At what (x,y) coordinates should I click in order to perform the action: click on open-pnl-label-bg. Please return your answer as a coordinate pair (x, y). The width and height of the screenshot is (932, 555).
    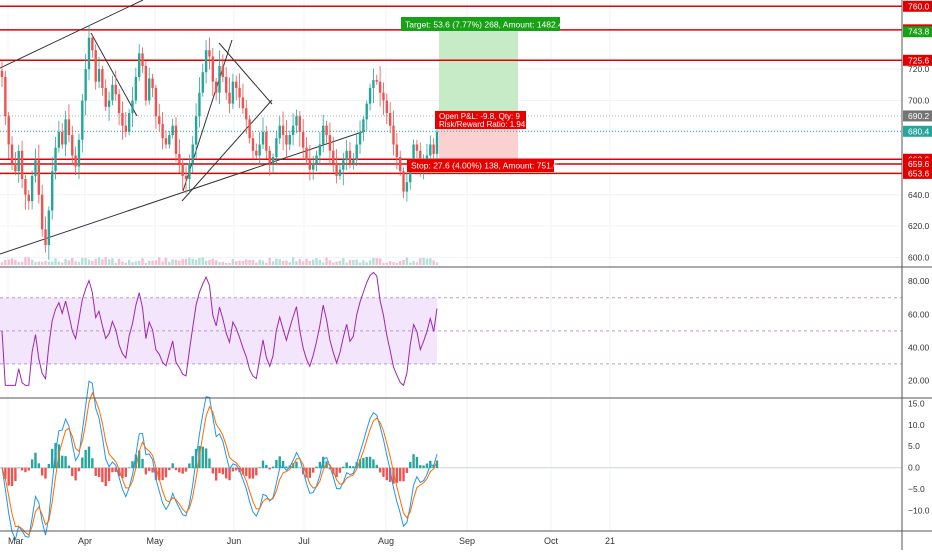
    Looking at the image, I should click on (480, 120).